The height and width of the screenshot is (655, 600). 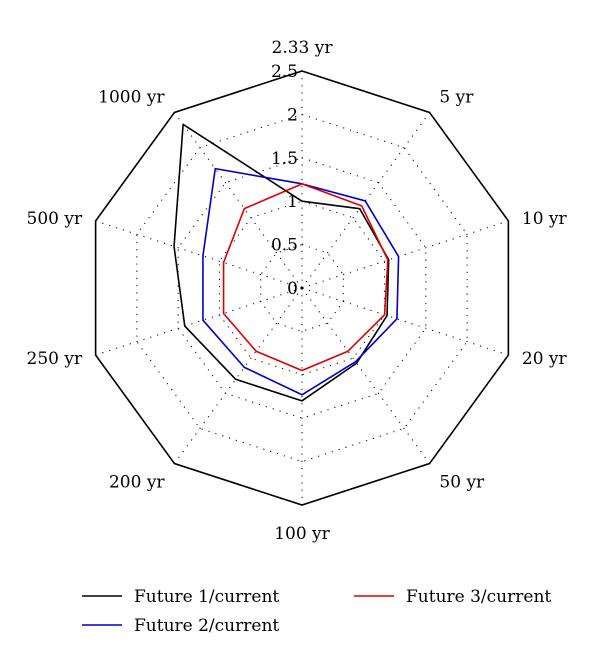 I want to click on category-label: 10 yr, so click(x=545, y=219).